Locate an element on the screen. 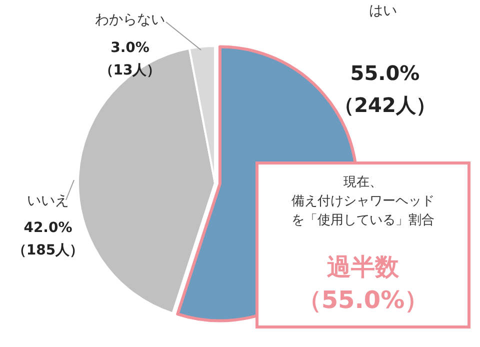  text: を「使用している」割合 is located at coordinates (363, 220).